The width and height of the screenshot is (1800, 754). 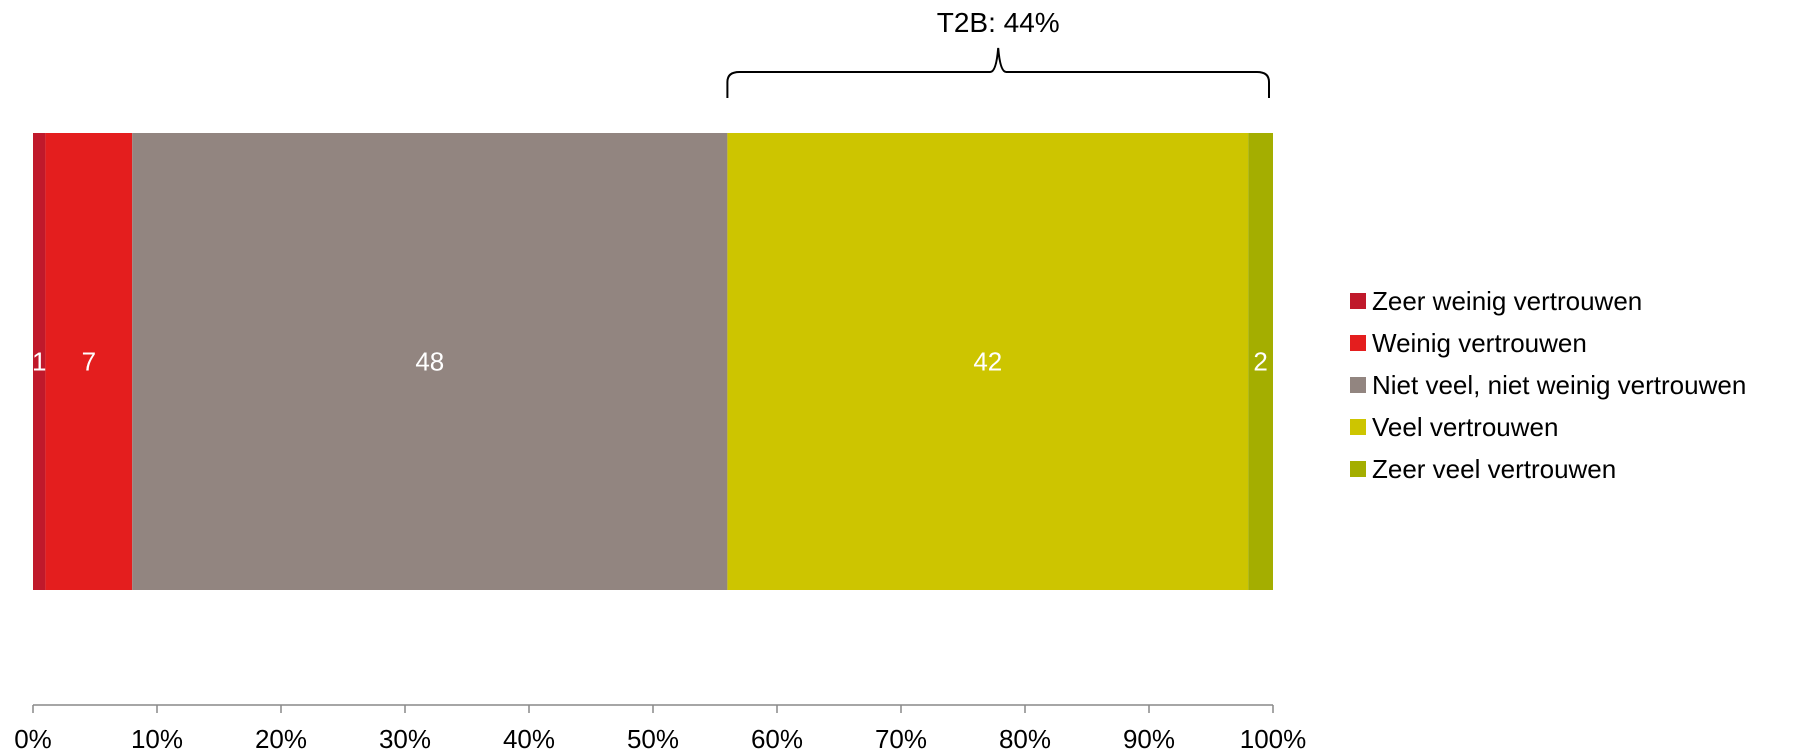 What do you see at coordinates (1149, 736) in the screenshot?
I see `x-tick-label: 90%` at bounding box center [1149, 736].